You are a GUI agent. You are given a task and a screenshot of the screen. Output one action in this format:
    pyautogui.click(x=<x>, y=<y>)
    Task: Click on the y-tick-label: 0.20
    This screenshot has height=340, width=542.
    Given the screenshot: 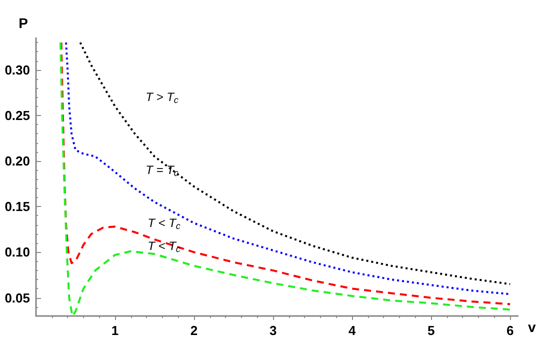 What is the action you would take?
    pyautogui.click(x=17, y=161)
    